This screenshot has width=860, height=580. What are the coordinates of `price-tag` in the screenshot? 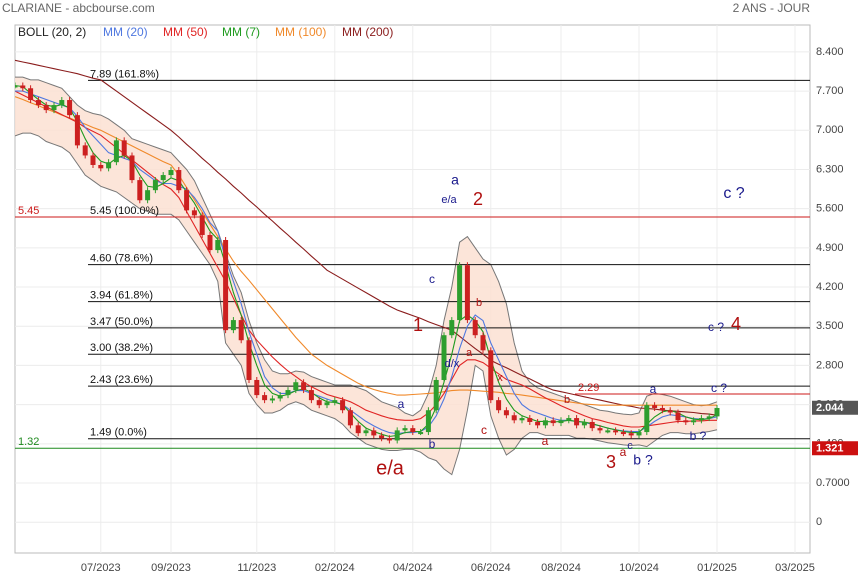 It's located at (835, 407).